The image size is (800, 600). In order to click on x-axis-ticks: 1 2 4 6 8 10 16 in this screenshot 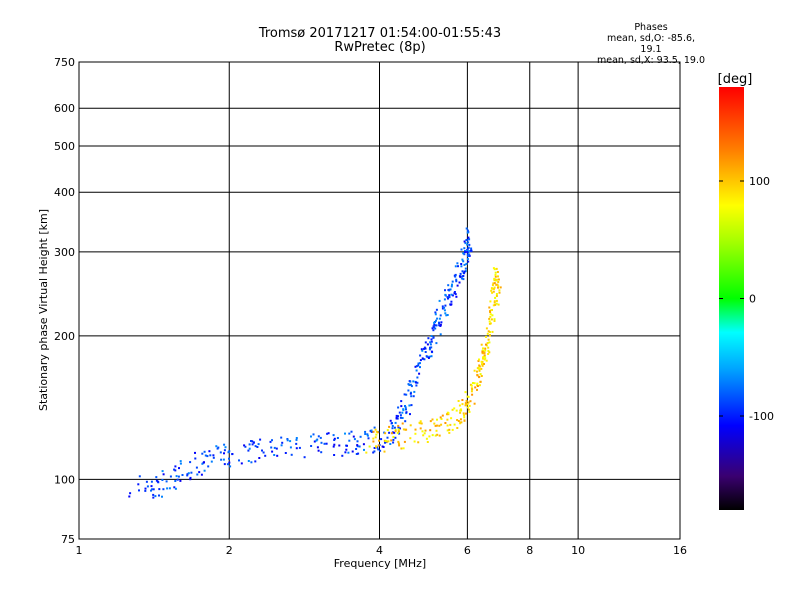, I will do `click(382, 550)`.